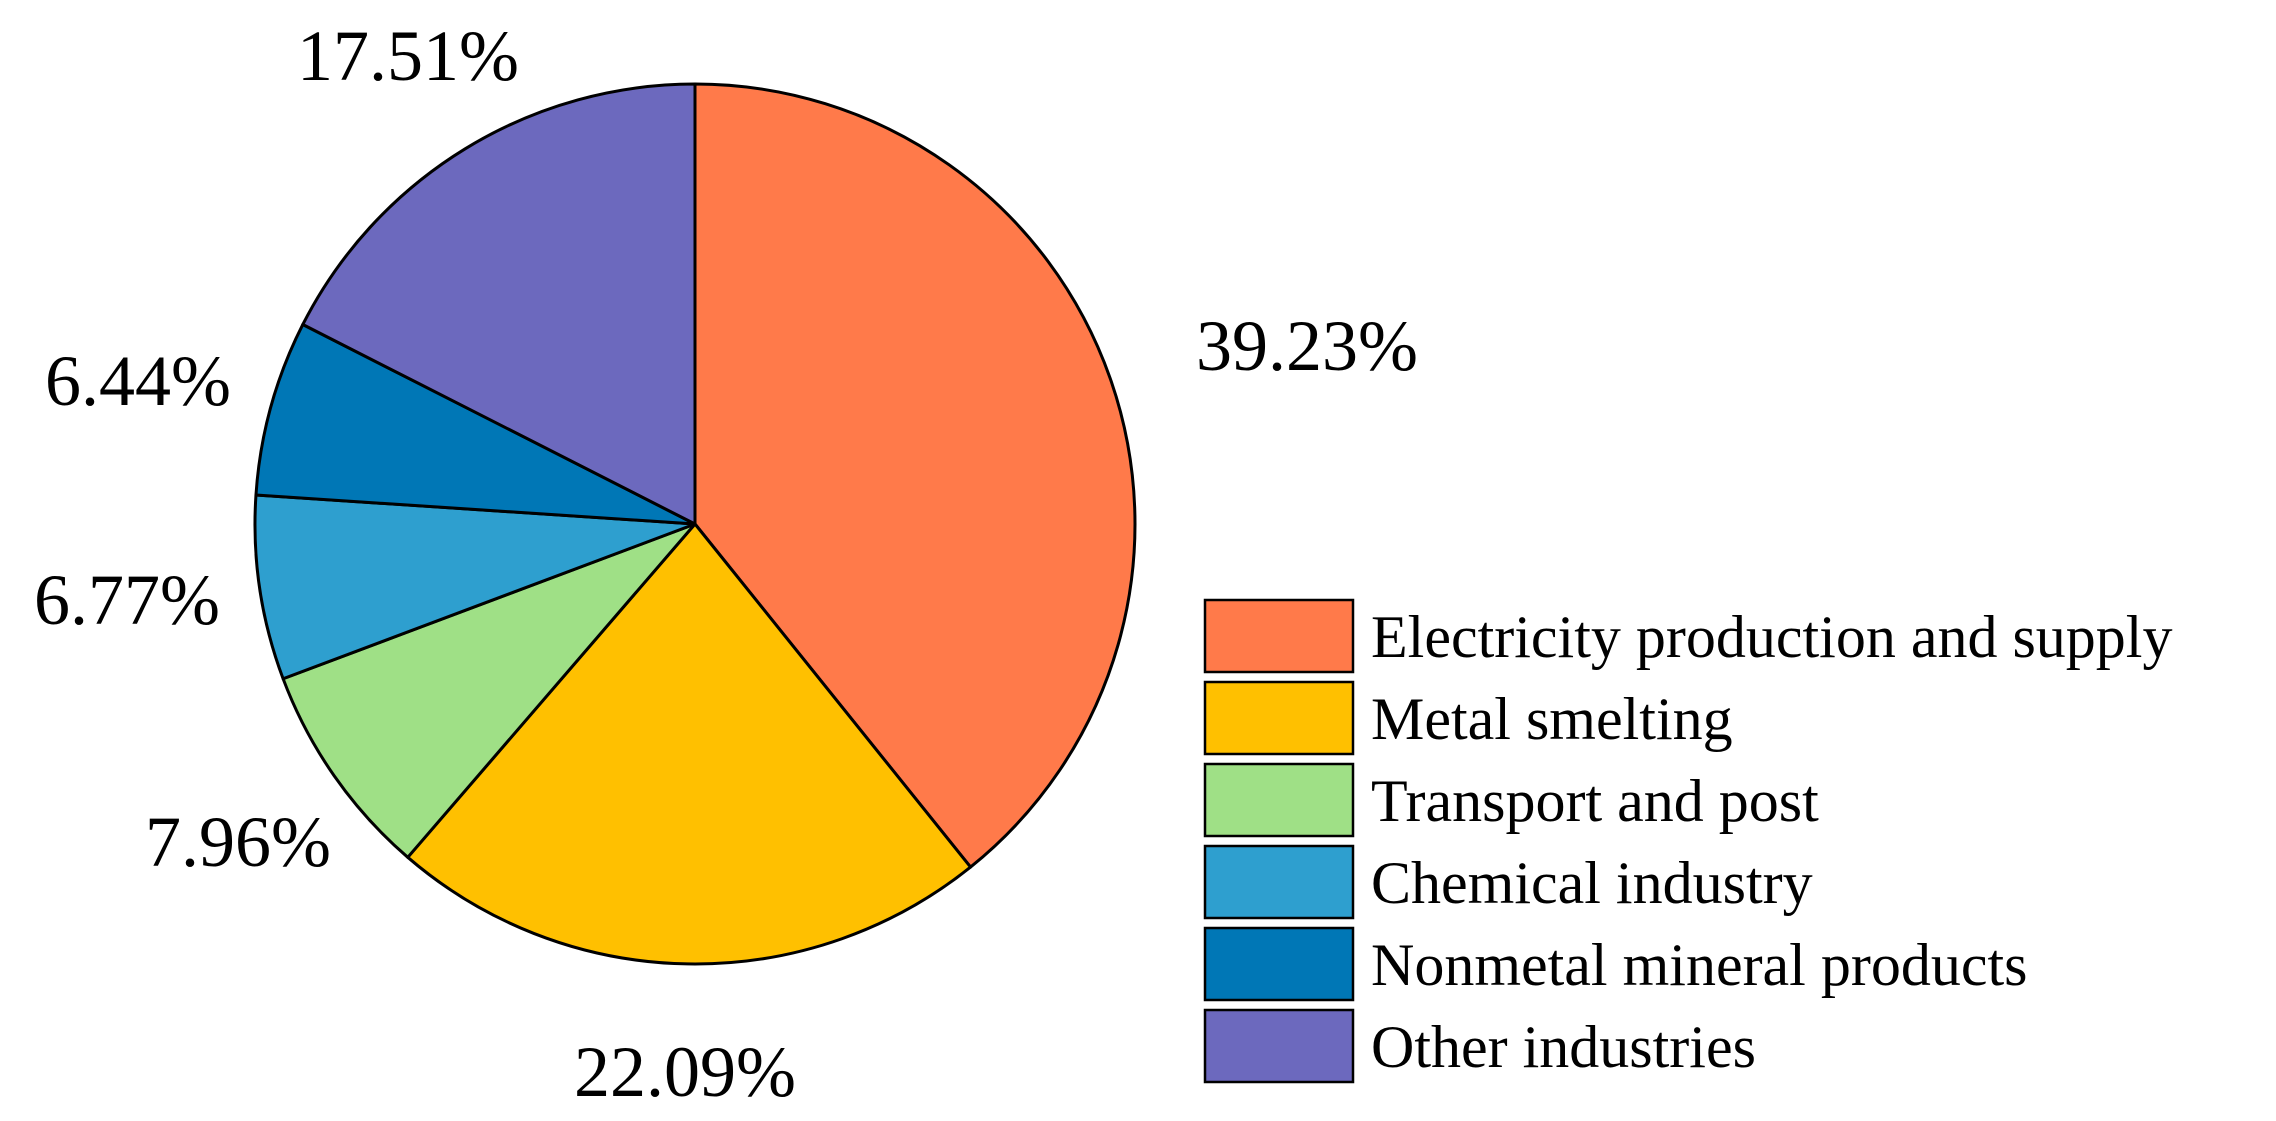 The image size is (2276, 1121). What do you see at coordinates (138, 381) in the screenshot?
I see `slice-label-5: 6.44%` at bounding box center [138, 381].